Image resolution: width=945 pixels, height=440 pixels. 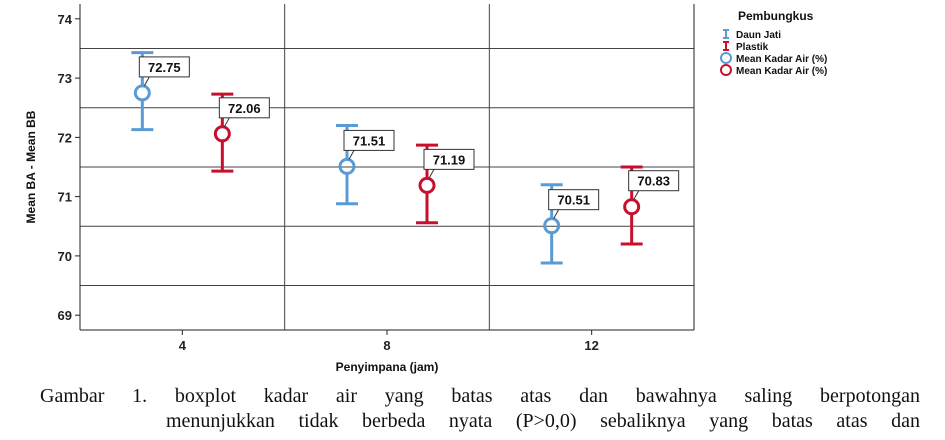 I want to click on data-label: 71.19, so click(x=449, y=159).